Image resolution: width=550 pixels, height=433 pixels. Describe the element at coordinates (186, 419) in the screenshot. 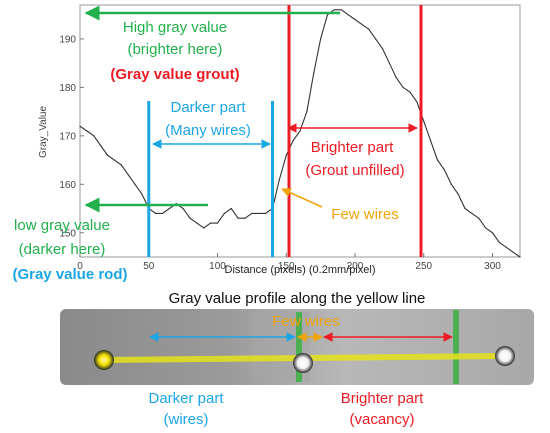

I see `bottom-darker-sublabel: (wires)` at that location.